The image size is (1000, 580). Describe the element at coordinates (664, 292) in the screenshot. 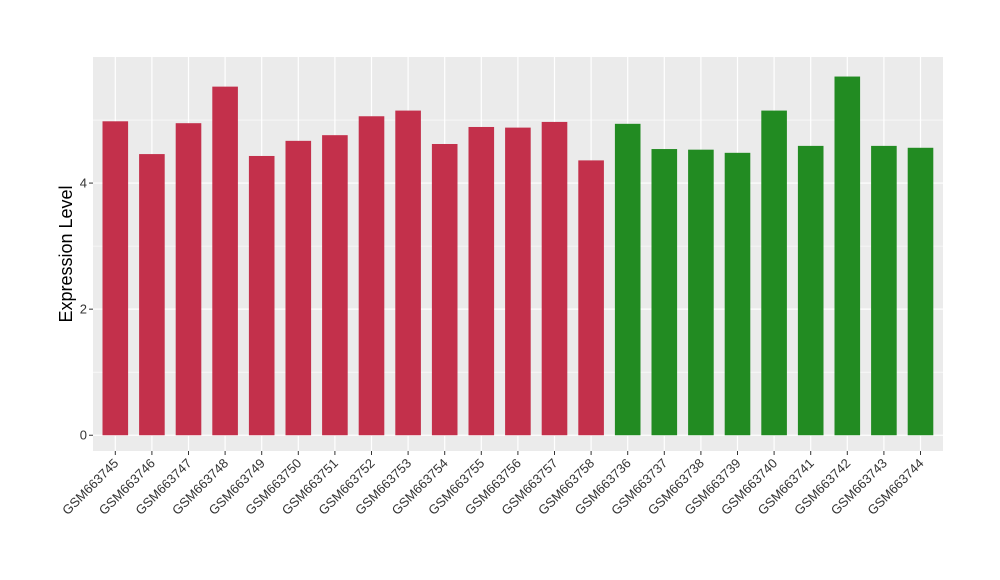

I see `bar-GSM663737` at that location.